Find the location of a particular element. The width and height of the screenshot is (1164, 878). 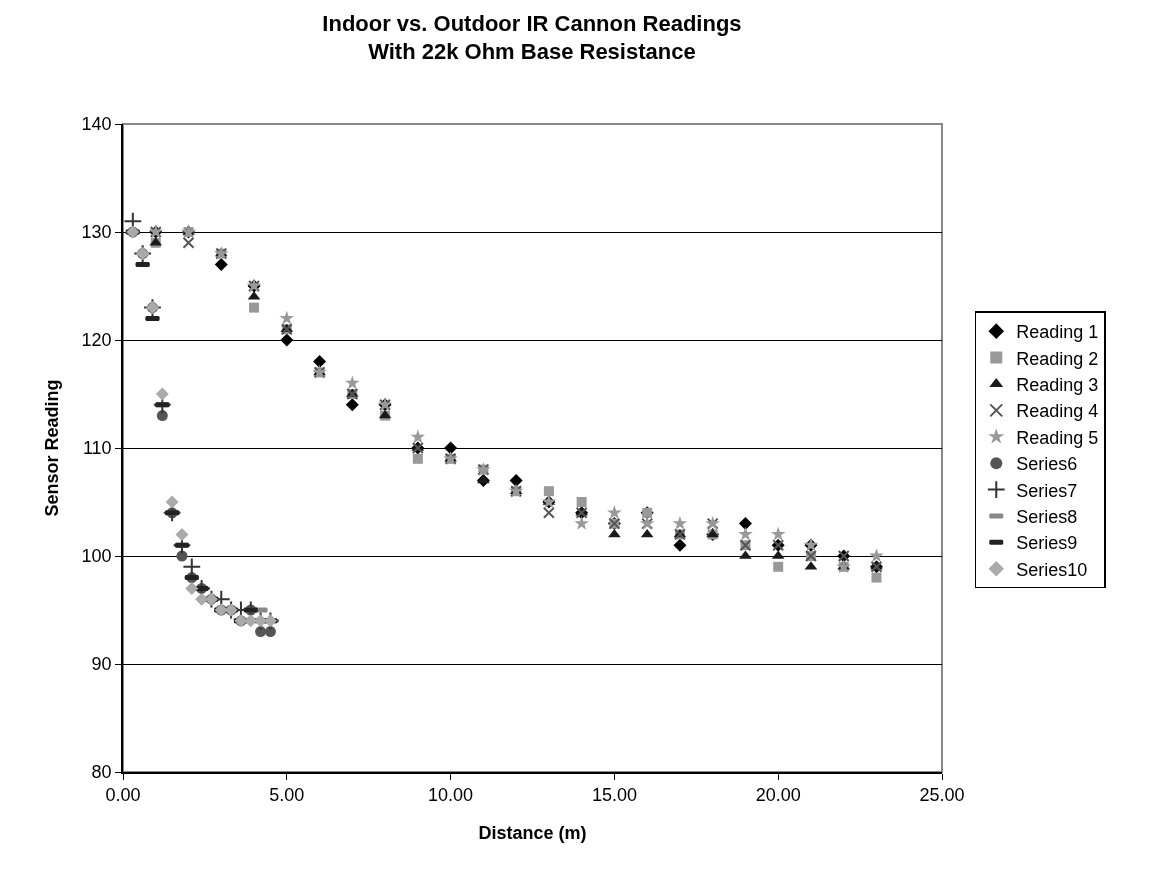

x-tick-label: 25.00 is located at coordinates (942, 795).